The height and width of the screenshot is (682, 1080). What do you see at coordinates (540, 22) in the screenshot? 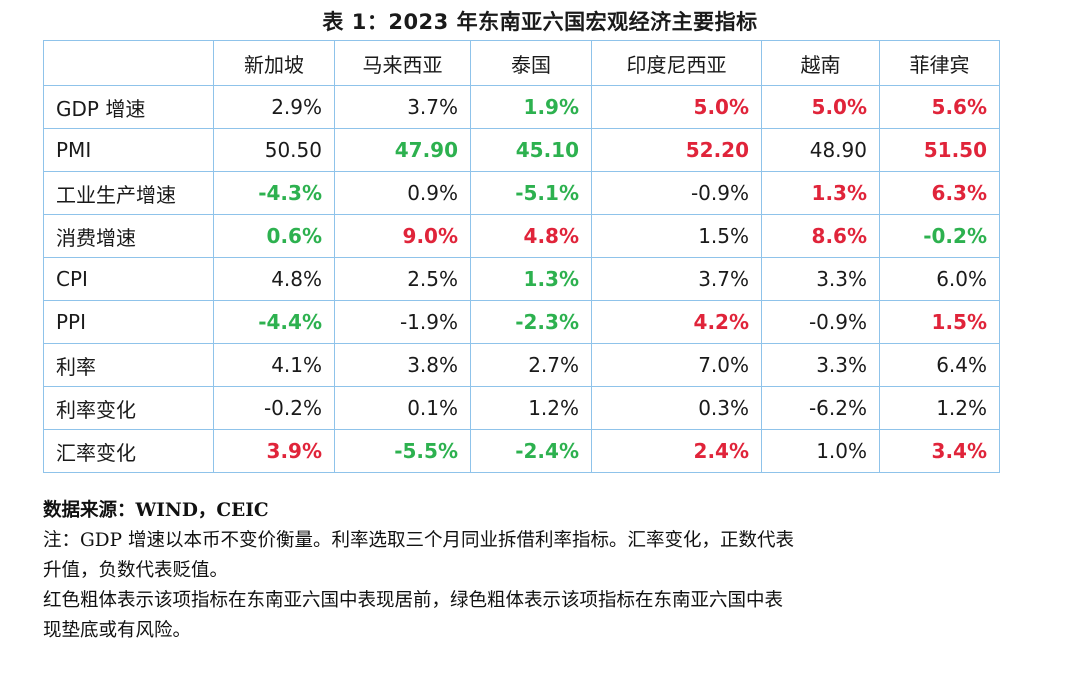
I see `table-title: 表 1：2023 年东南亚六国宏观经济主要指标` at bounding box center [540, 22].